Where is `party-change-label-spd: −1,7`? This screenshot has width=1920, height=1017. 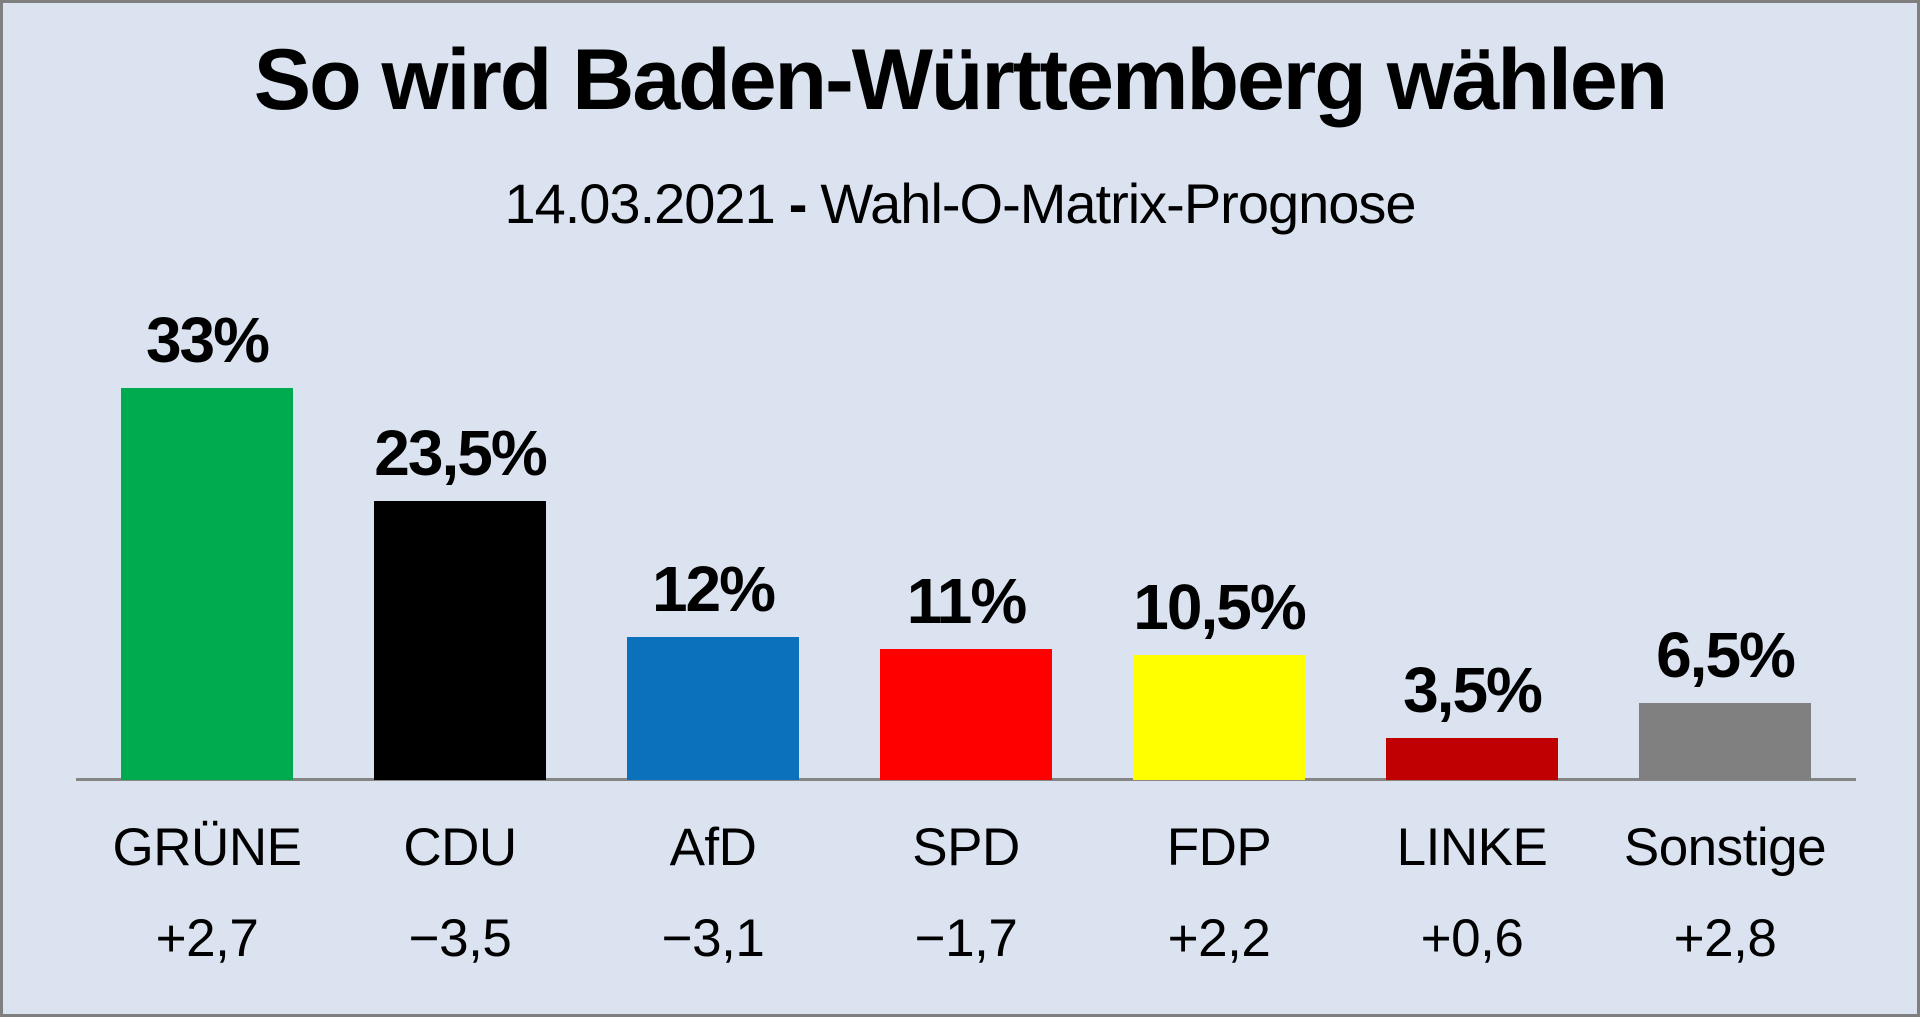
party-change-label-spd: −1,7 is located at coordinates (966, 938).